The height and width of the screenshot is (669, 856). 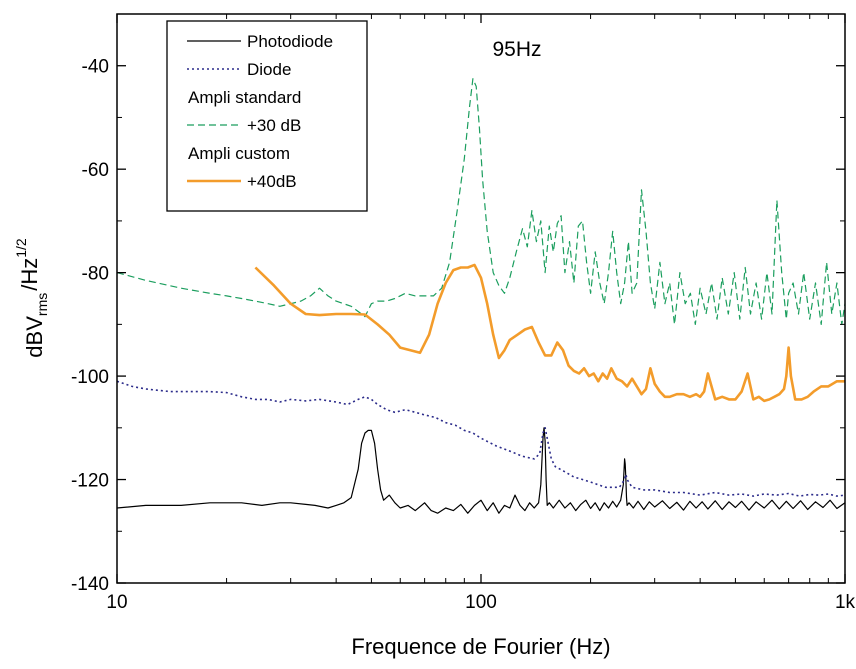 I want to click on y-tick-label-3: -100, so click(x=90, y=377).